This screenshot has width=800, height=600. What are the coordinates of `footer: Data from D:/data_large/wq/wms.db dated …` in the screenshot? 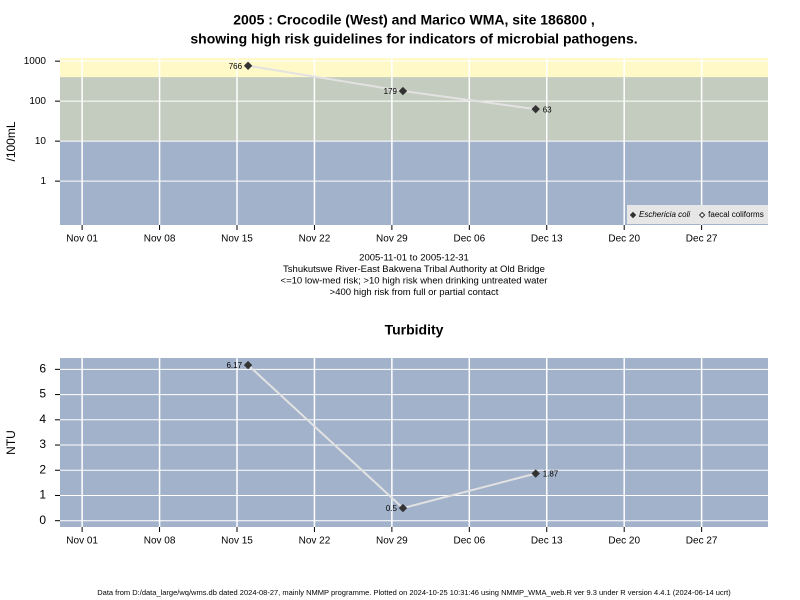 It's located at (414, 592).